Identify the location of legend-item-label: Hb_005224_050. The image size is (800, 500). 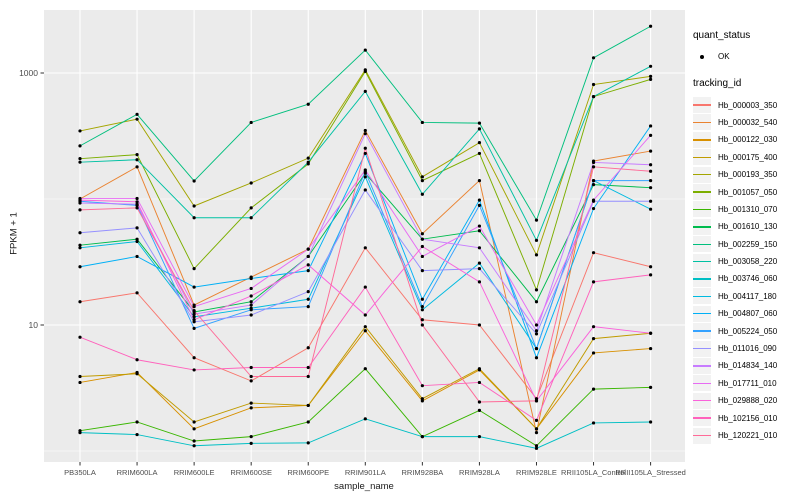
(748, 331).